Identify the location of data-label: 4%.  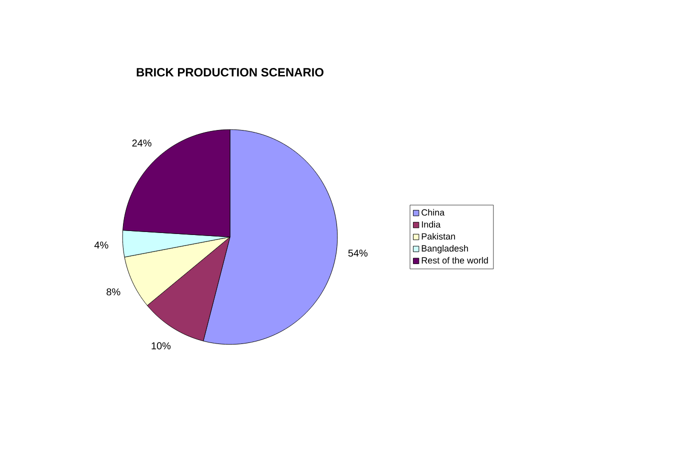
(101, 245).